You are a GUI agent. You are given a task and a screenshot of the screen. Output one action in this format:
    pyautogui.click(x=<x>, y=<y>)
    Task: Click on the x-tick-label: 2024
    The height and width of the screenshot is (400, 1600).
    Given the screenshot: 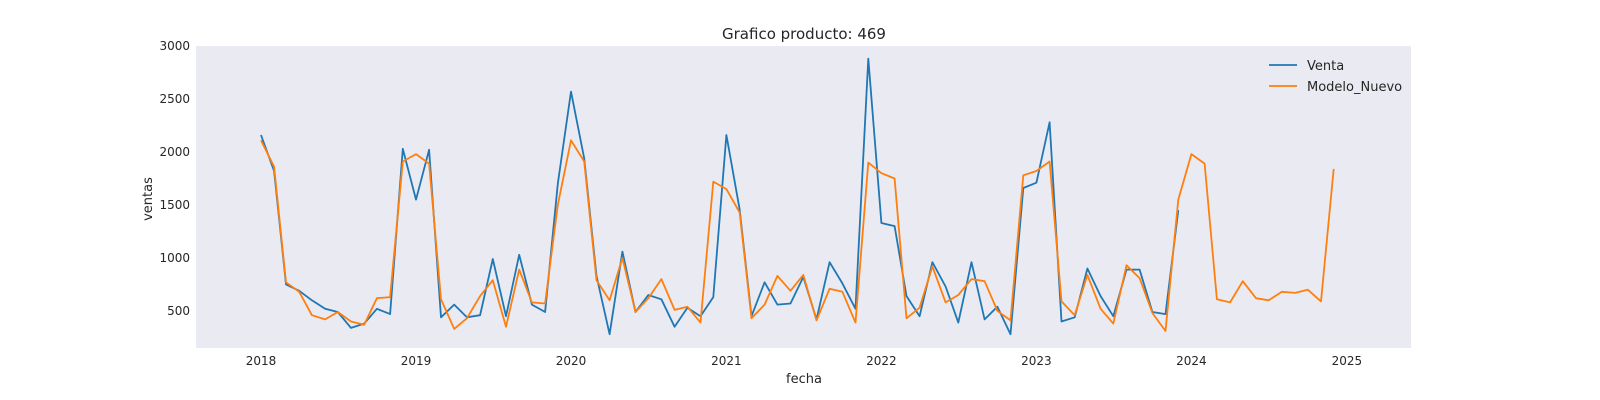 What is the action you would take?
    pyautogui.click(x=1191, y=361)
    